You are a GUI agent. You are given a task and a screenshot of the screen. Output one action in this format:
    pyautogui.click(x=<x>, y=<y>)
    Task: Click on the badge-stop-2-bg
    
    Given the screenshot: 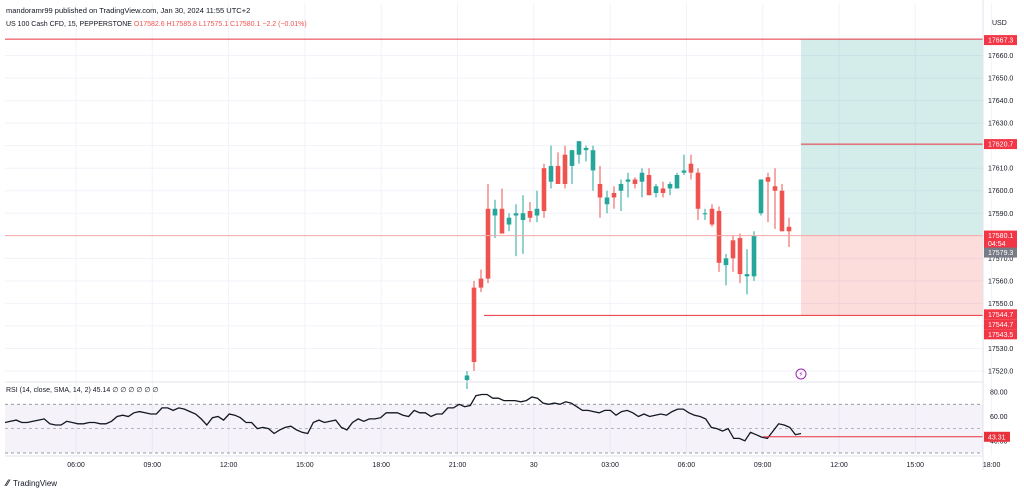 What is the action you would take?
    pyautogui.click(x=1000, y=324)
    